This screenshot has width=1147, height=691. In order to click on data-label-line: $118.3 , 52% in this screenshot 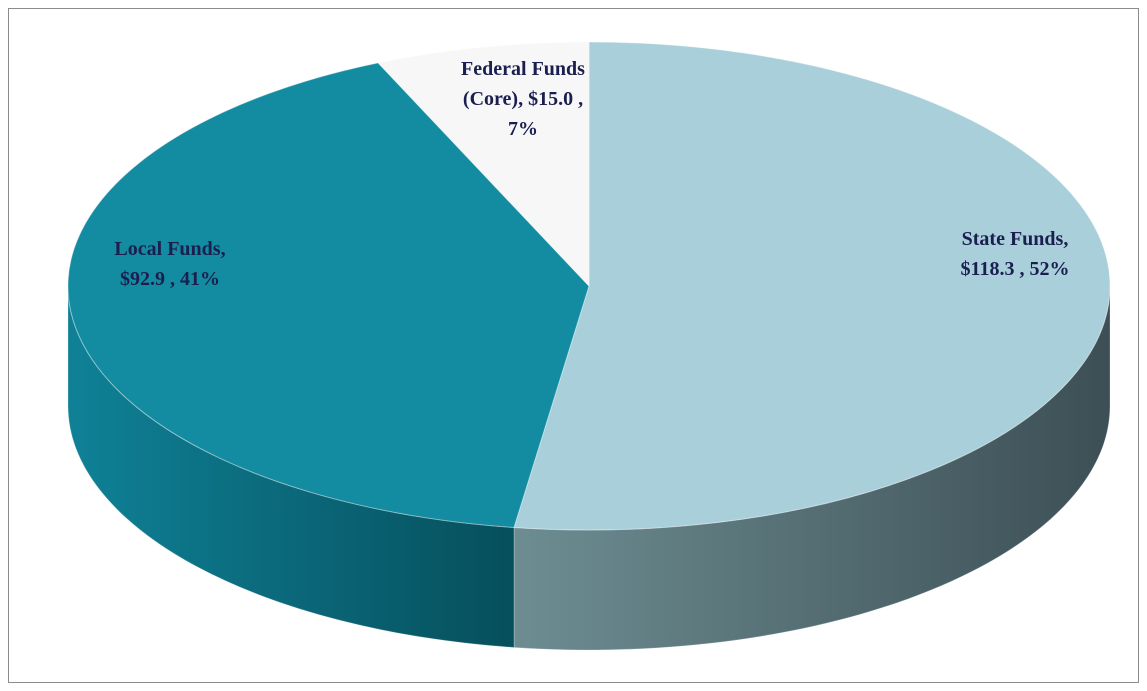, I will do `click(1015, 269)`.